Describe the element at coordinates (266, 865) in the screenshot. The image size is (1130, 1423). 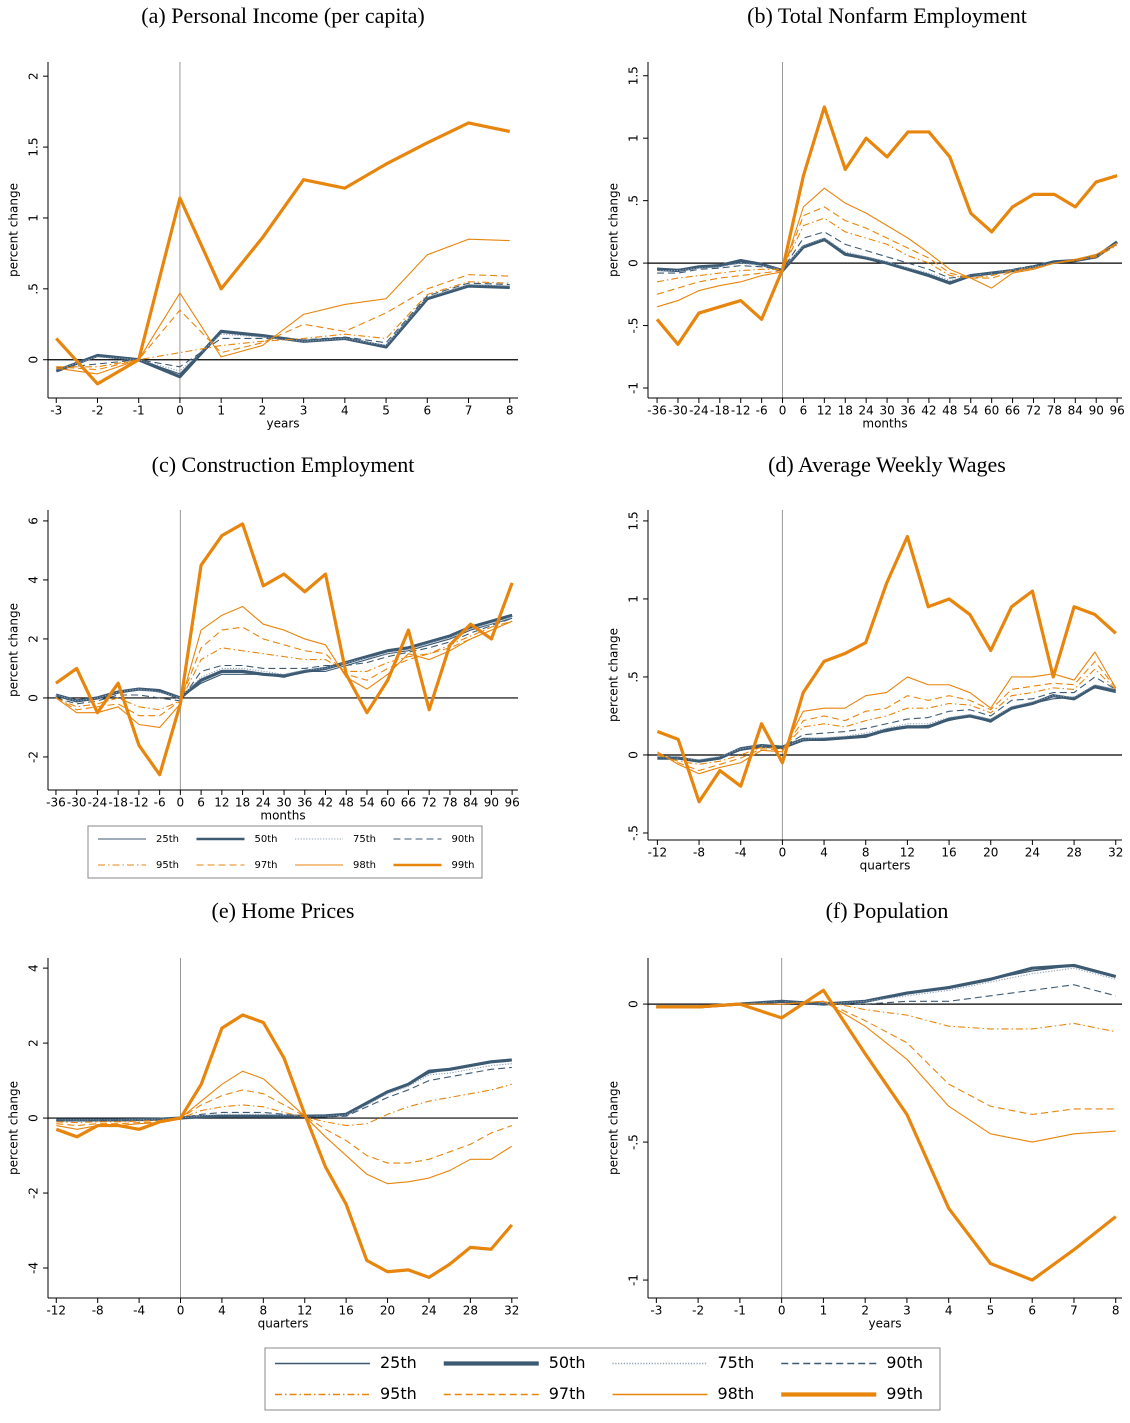
I see `legend-label: 97th` at that location.